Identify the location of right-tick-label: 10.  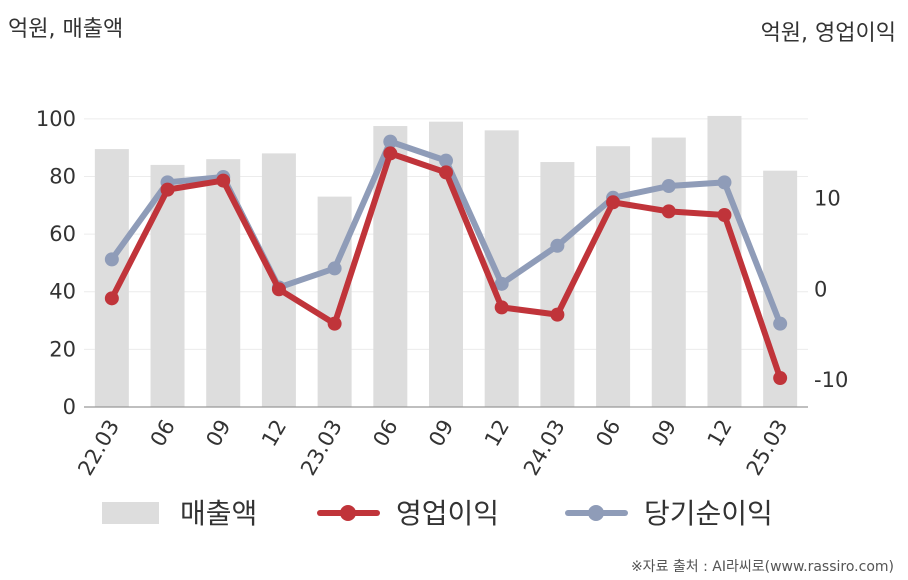
(827, 199).